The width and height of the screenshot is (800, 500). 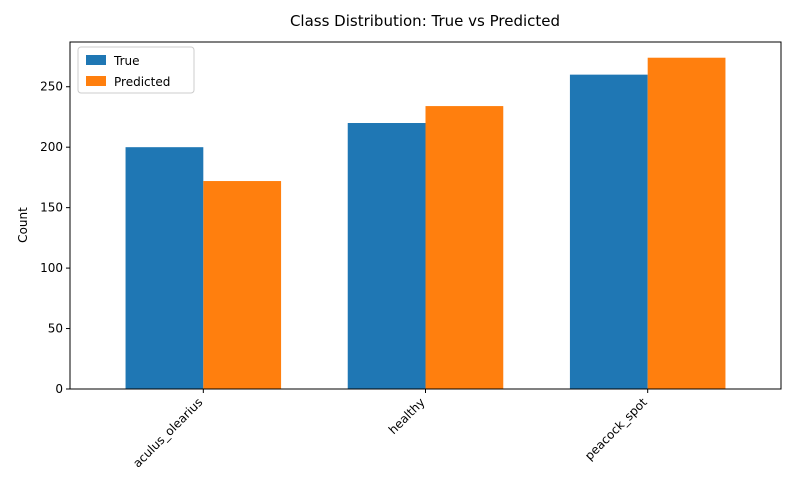 What do you see at coordinates (425, 21) in the screenshot?
I see `chart-title: Class Distribution: True vs Predicted` at bounding box center [425, 21].